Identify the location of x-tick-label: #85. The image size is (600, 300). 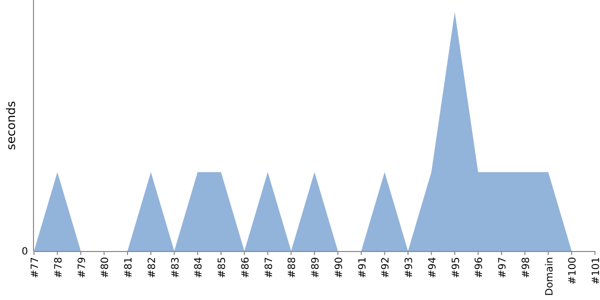
(222, 267).